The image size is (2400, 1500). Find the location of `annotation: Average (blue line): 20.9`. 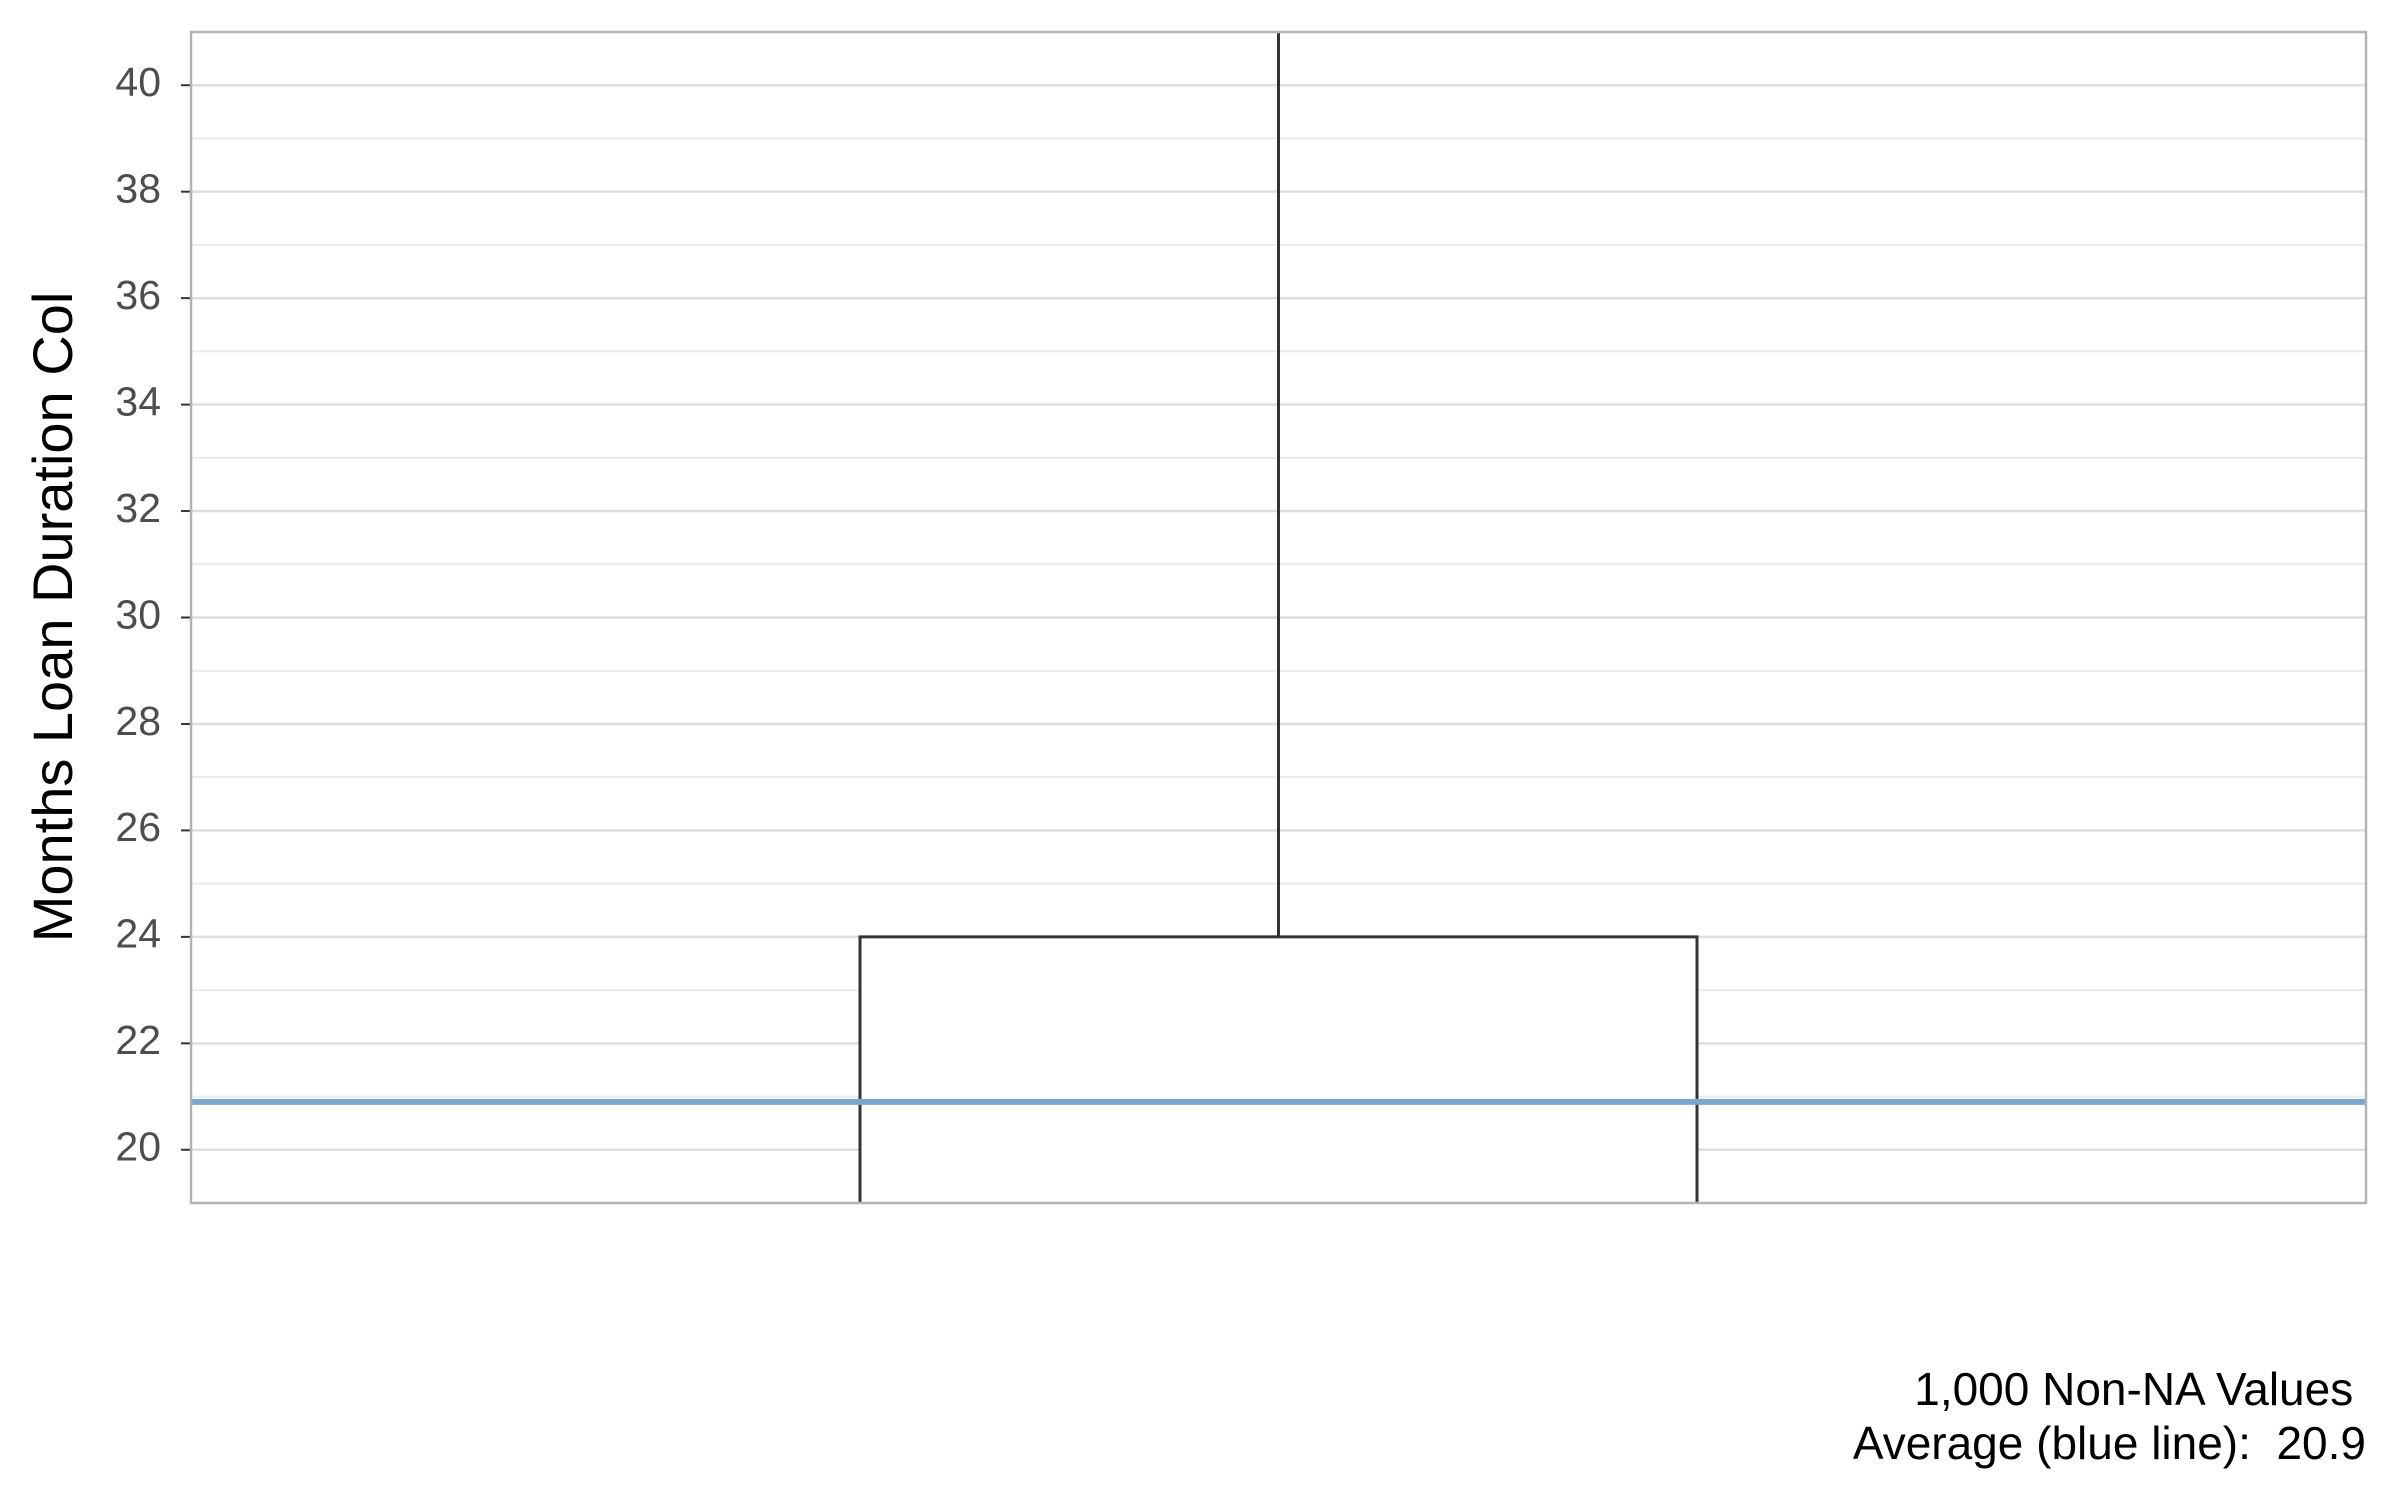

annotation: Average (blue line): 20.9 is located at coordinates (2109, 1443).